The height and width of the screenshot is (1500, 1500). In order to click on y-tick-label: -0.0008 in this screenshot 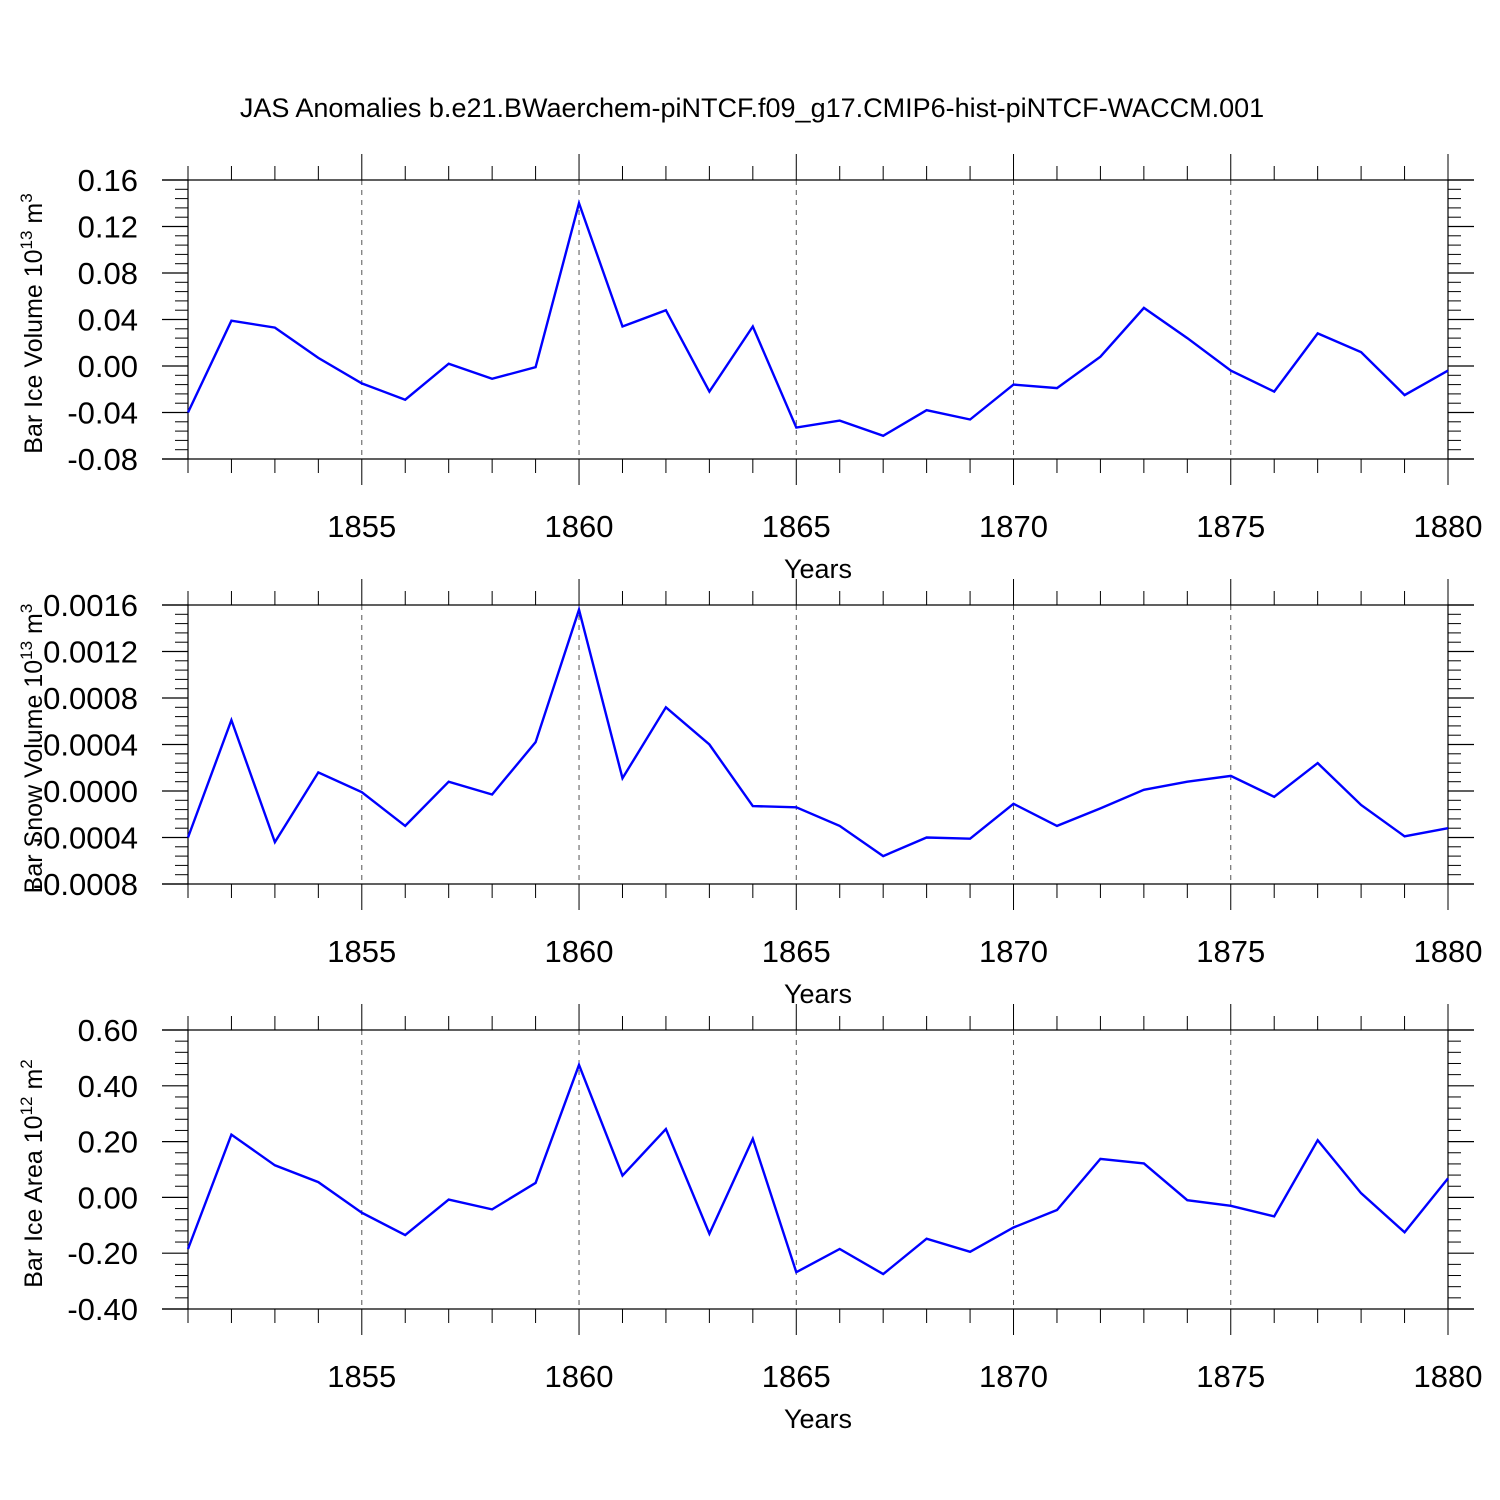, I will do `click(85, 884)`.